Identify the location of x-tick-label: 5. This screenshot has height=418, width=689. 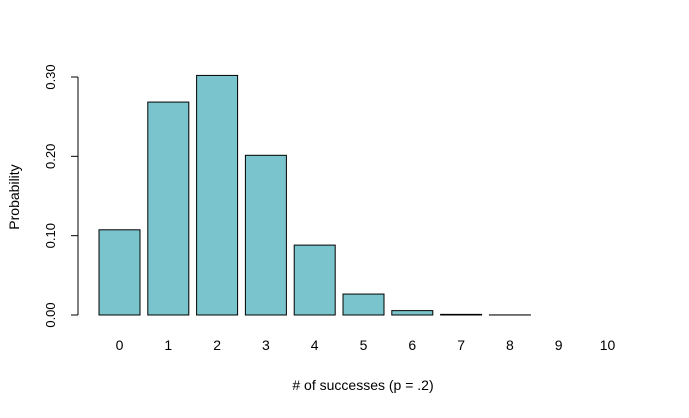
(364, 345).